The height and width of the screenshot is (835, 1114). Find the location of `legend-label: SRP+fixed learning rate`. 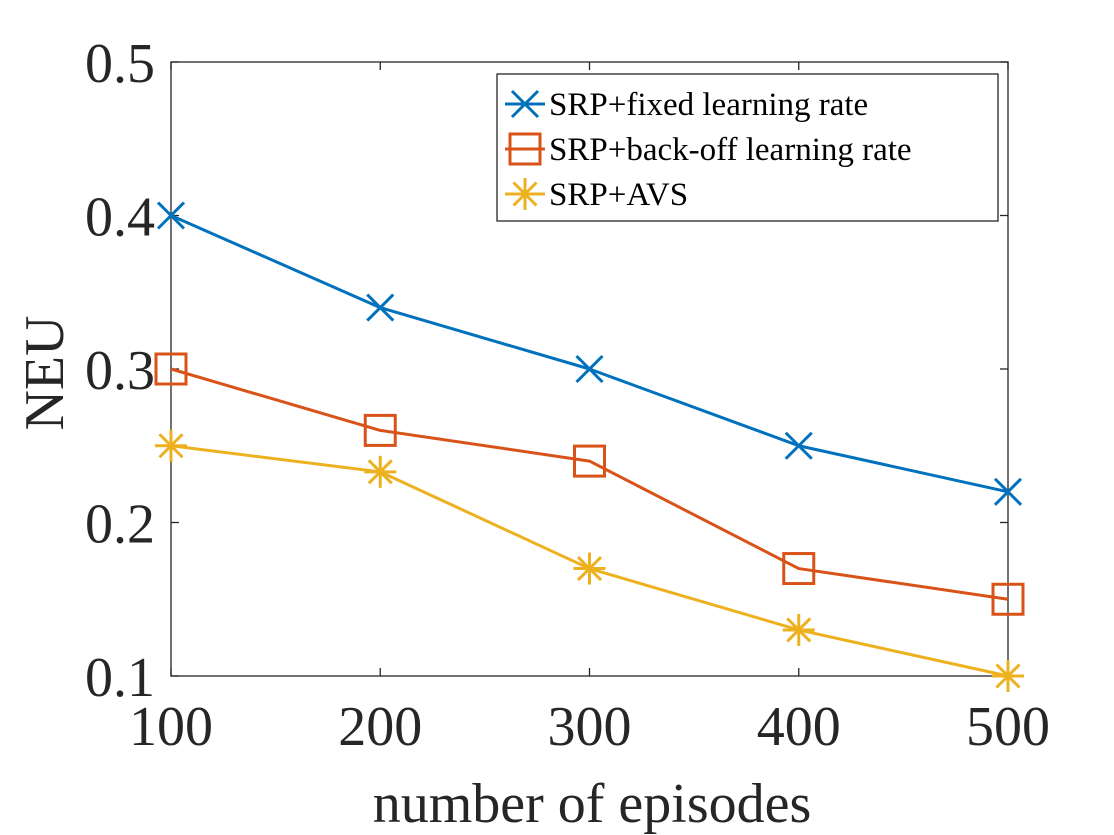

legend-label: SRP+fixed learning rate is located at coordinates (708, 105).